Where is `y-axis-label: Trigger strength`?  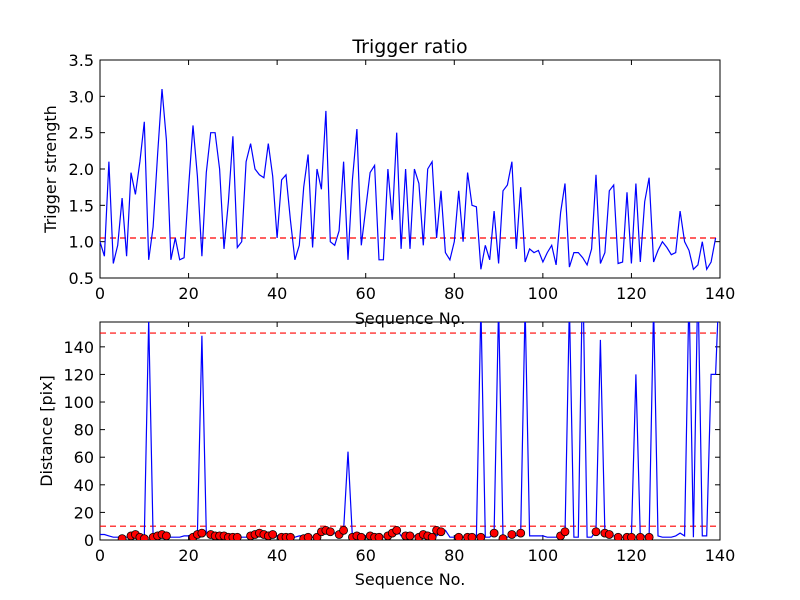
y-axis-label: Trigger strength is located at coordinates (50, 169).